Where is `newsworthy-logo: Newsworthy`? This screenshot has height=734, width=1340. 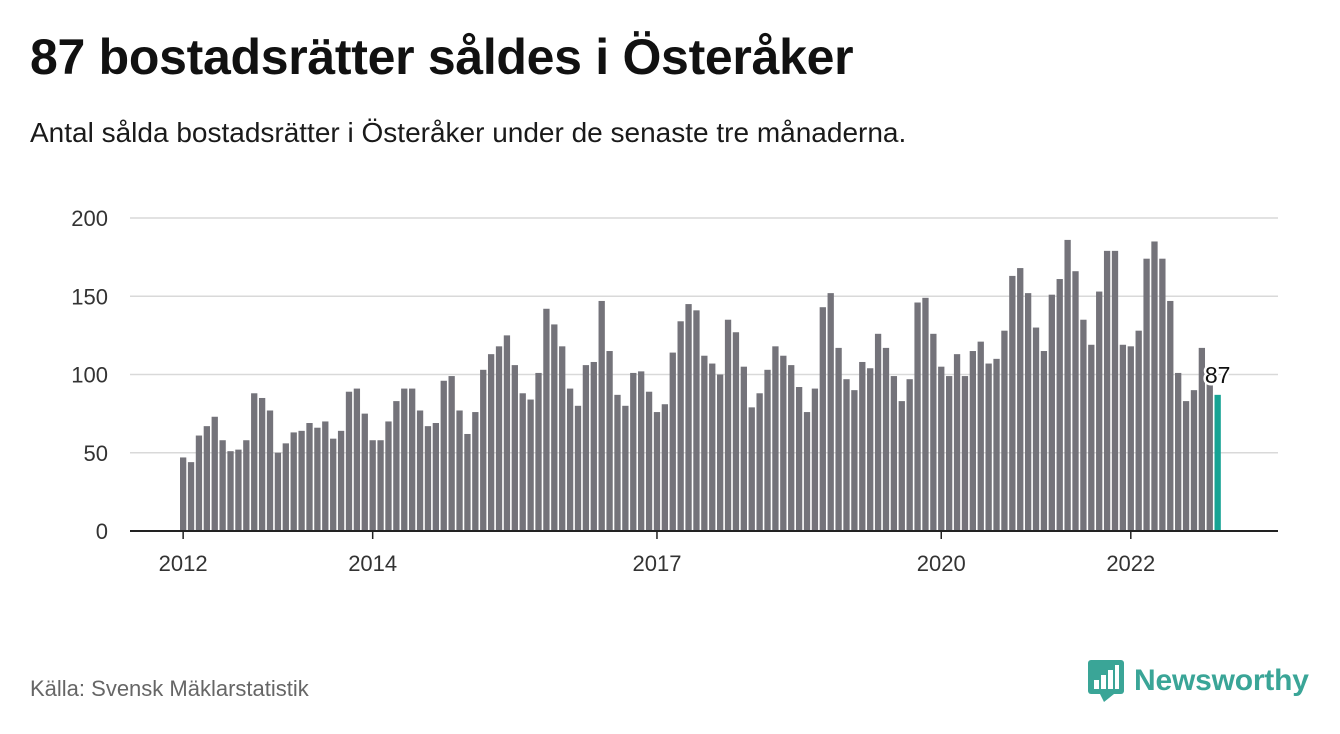
newsworthy-logo: Newsworthy is located at coordinates (1198, 681).